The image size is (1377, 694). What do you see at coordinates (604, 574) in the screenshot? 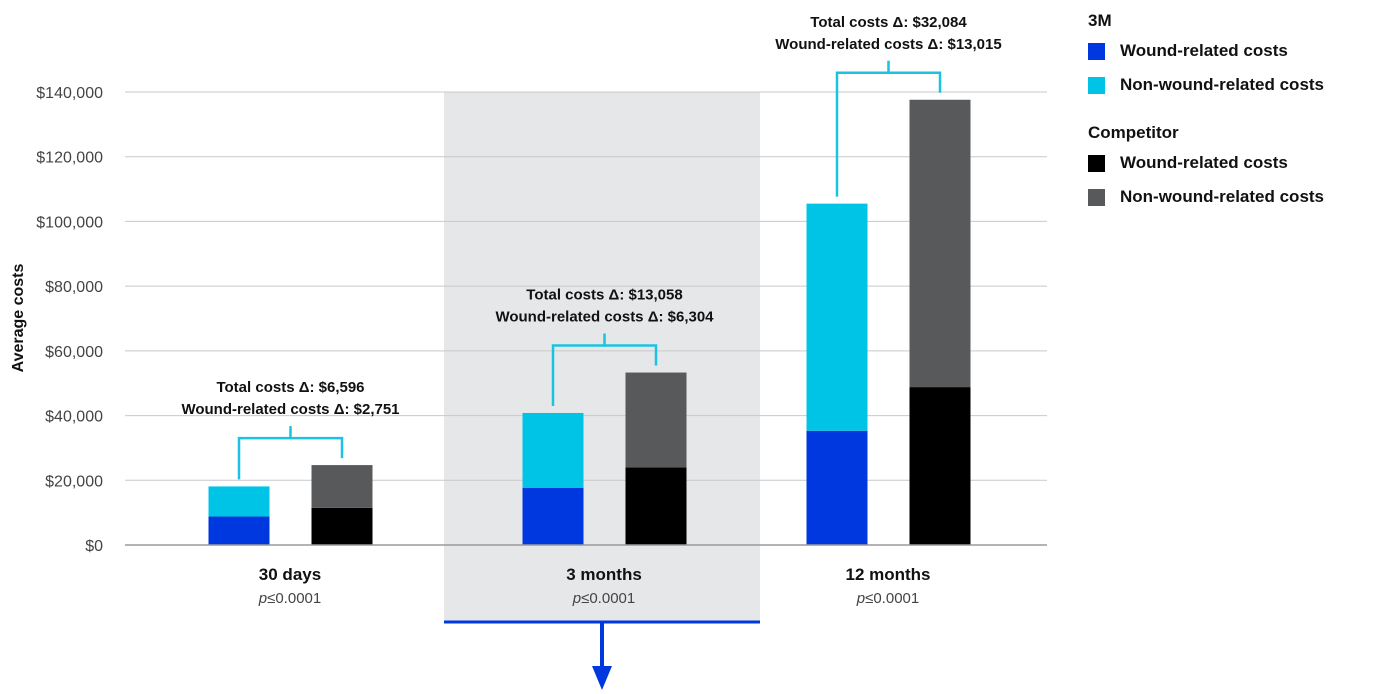
I see `x-category-label: 3 months` at bounding box center [604, 574].